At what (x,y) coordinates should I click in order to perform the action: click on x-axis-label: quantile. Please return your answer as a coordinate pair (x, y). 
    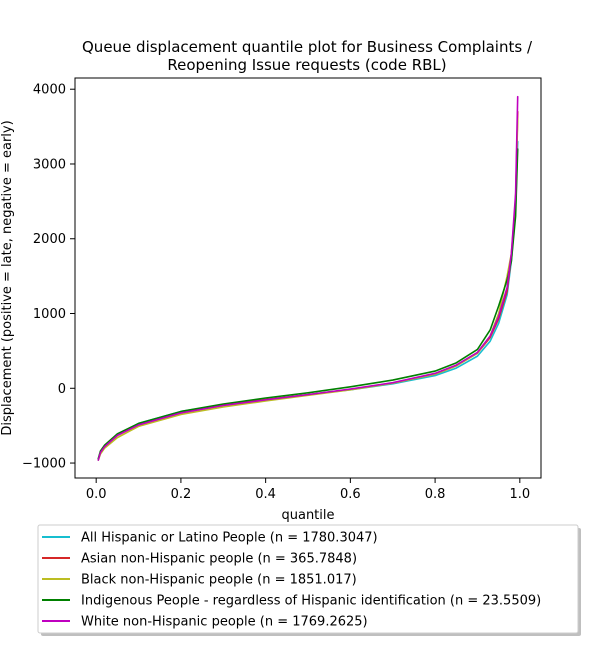
    Looking at the image, I should click on (307, 515).